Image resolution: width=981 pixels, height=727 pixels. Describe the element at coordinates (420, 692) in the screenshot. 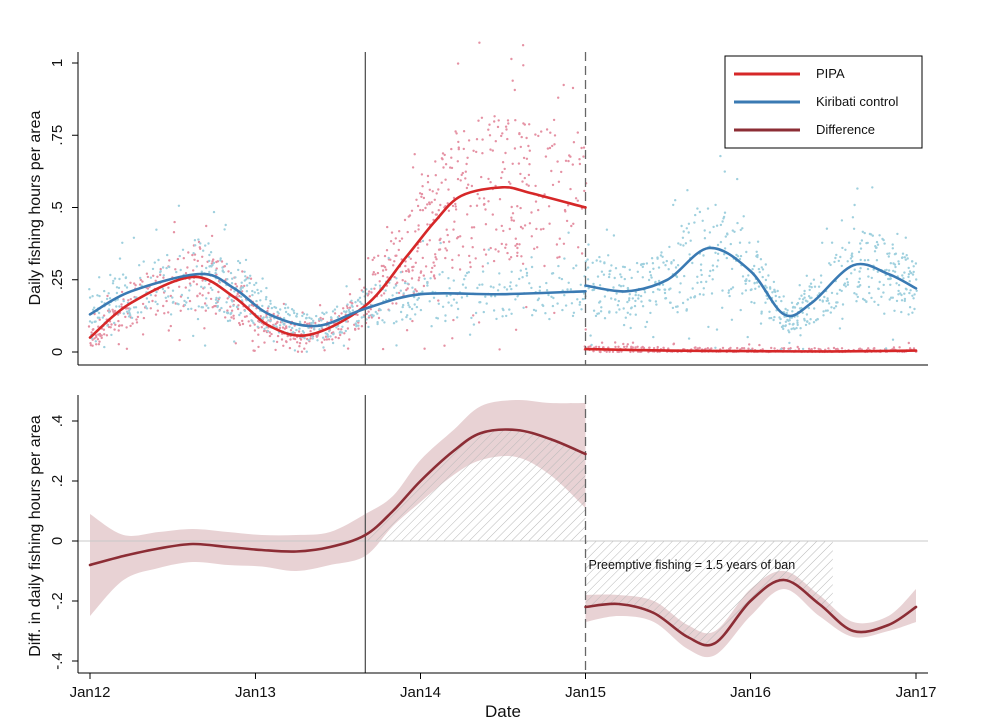

I see `x-tick-label: Jan14` at that location.